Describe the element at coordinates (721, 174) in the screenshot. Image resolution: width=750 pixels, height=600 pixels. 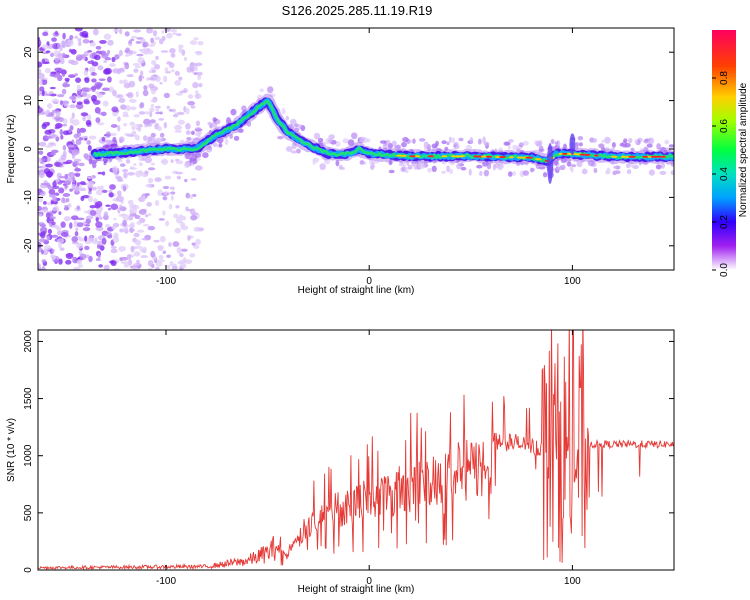
I see `colorbar-ticks: 0.0 0.2 0.4 0.6 0.8` at that location.